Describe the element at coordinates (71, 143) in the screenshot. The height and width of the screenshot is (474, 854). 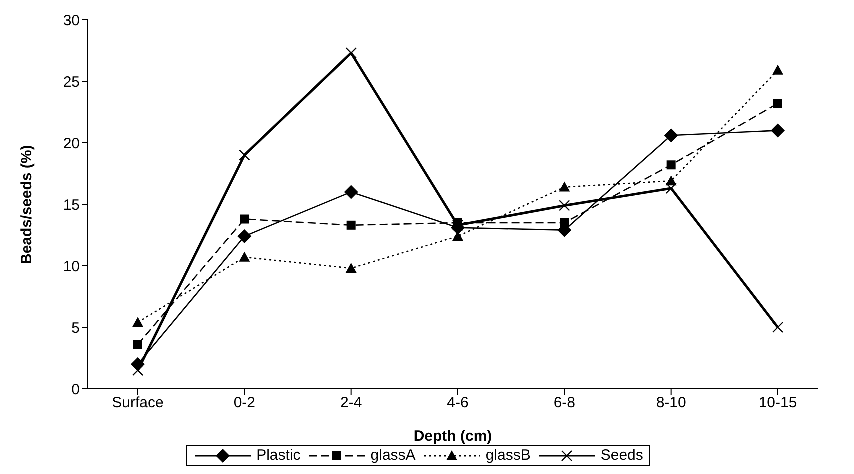
I see `y-tick-label: 20` at that location.